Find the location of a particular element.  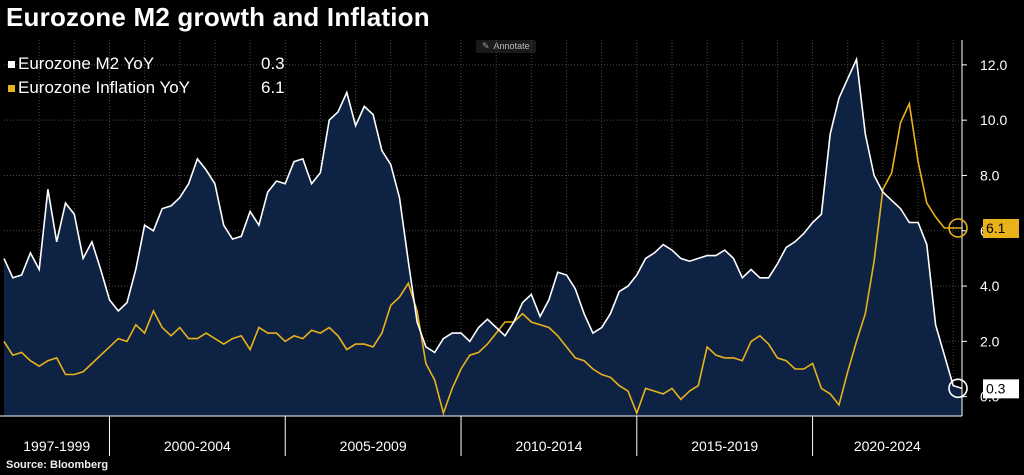

inflation-end-circle is located at coordinates (958, 228).